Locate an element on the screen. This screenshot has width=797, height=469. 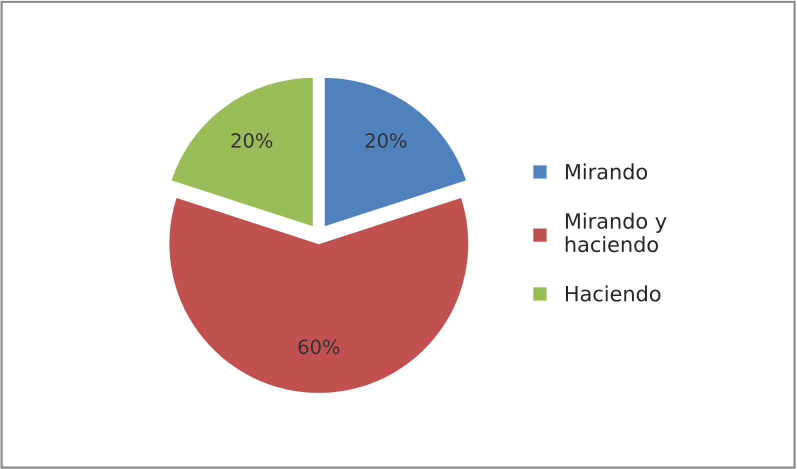
legend-label: Mirando is located at coordinates (607, 171).